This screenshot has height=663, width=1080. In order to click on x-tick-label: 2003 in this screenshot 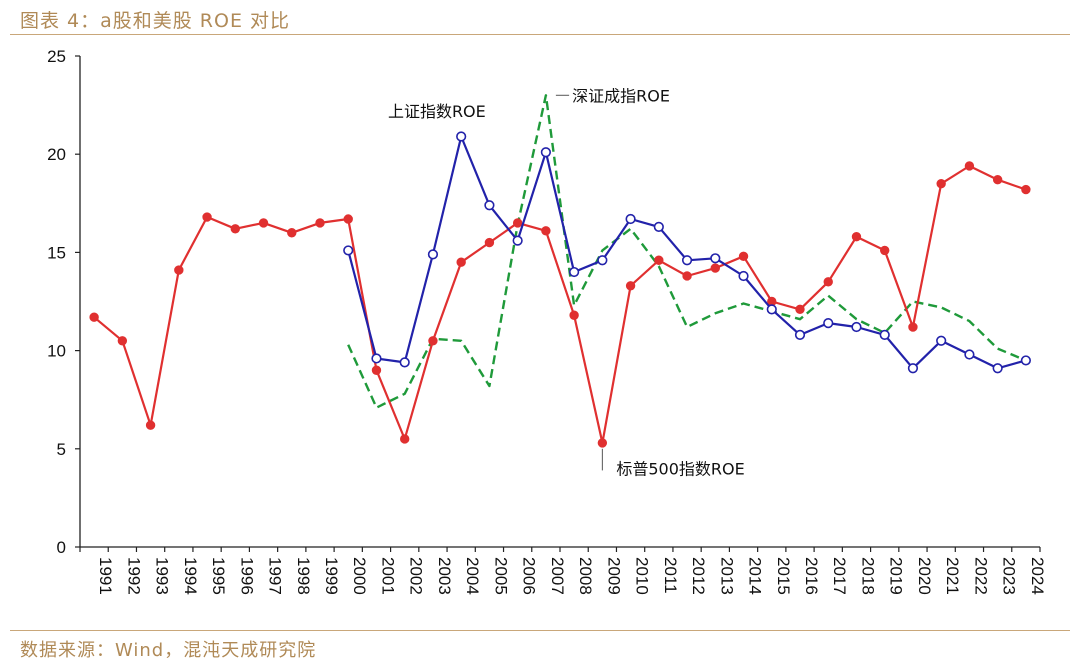, I will do `click(444, 576)`.